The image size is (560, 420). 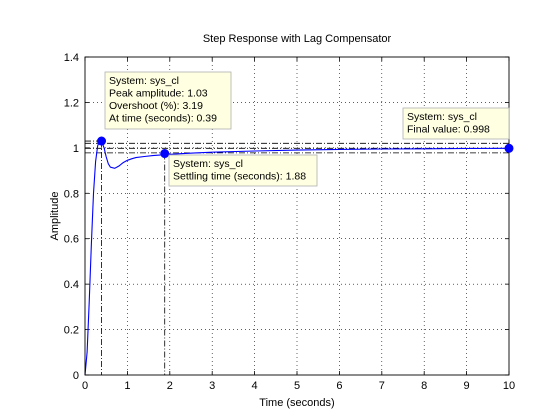 What do you see at coordinates (127, 386) in the screenshot?
I see `x-tick-label: 1` at bounding box center [127, 386].